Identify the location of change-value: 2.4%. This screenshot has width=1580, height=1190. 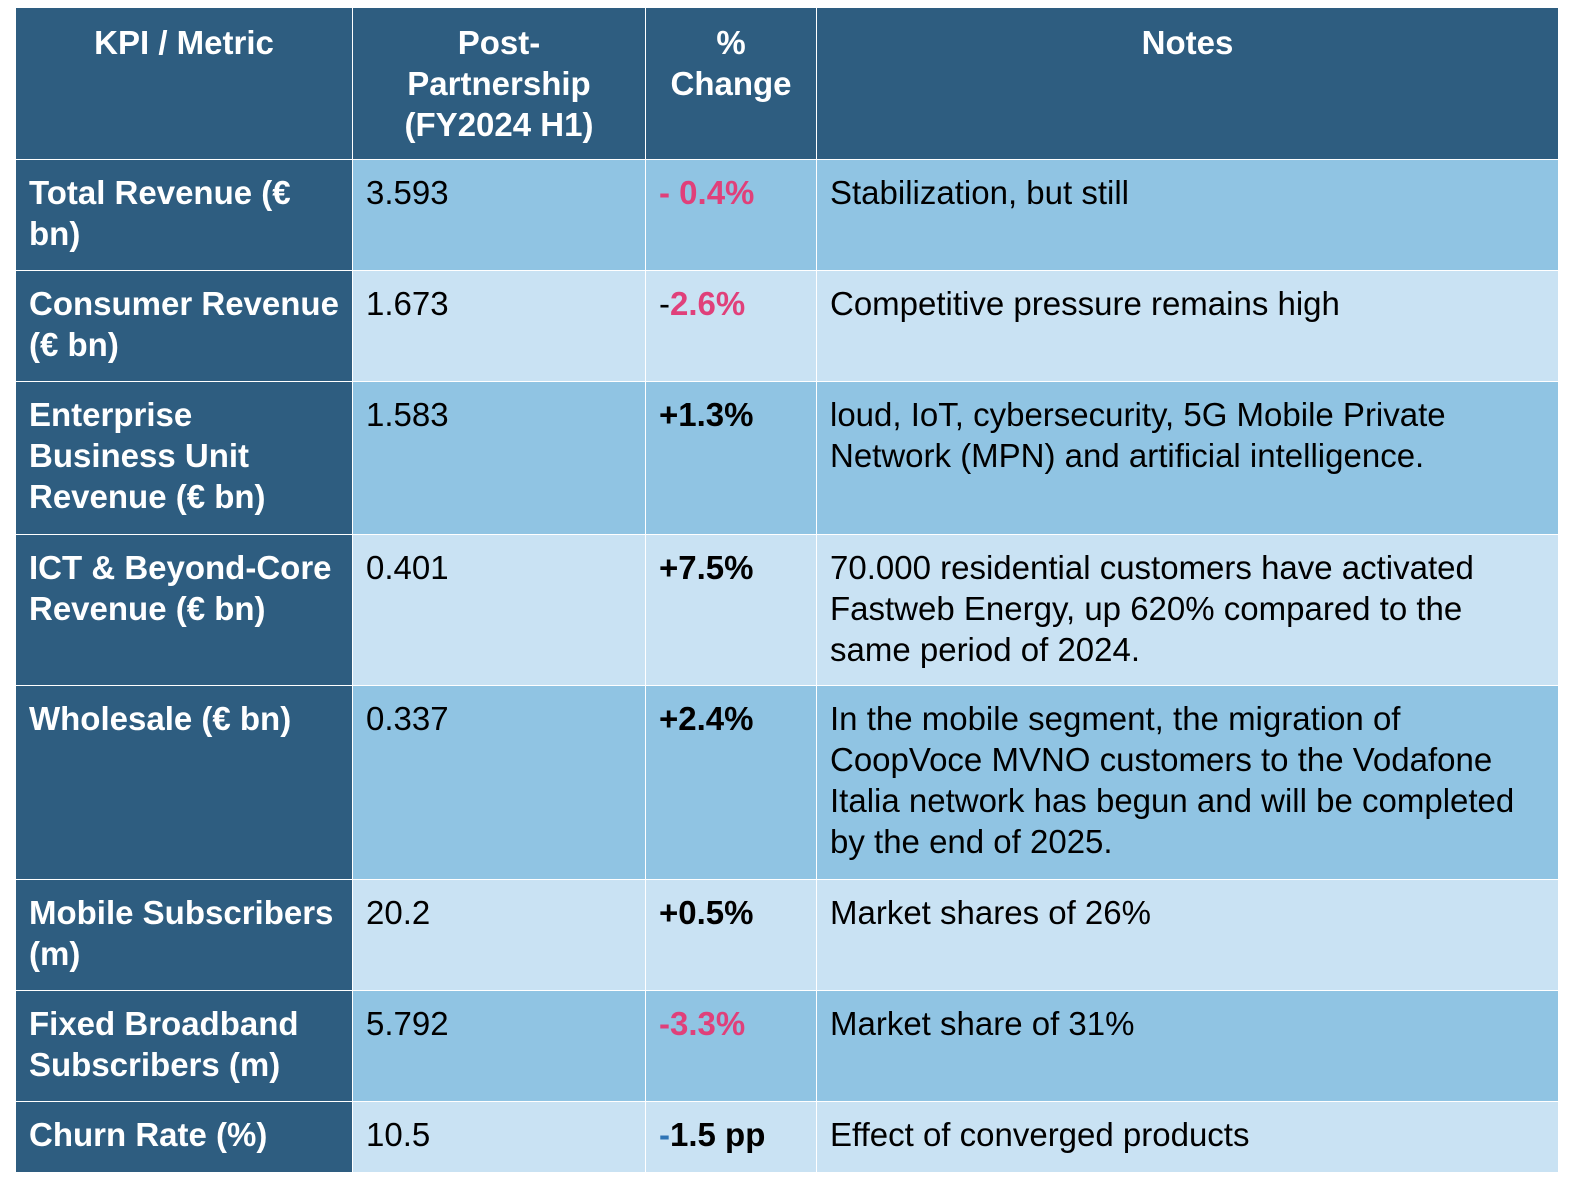
(716, 718).